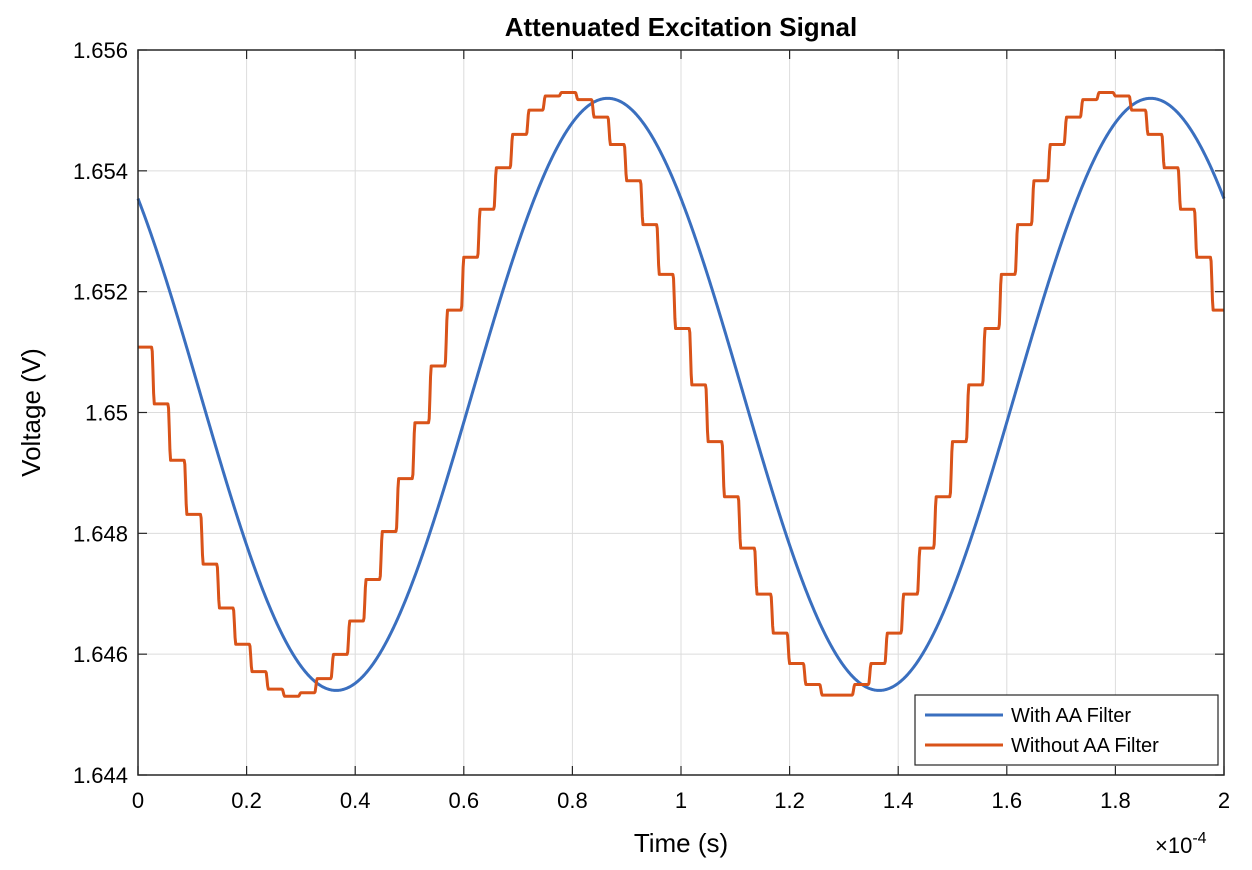 The width and height of the screenshot is (1252, 870). I want to click on x-tick-label: 1.8, so click(1115, 800).